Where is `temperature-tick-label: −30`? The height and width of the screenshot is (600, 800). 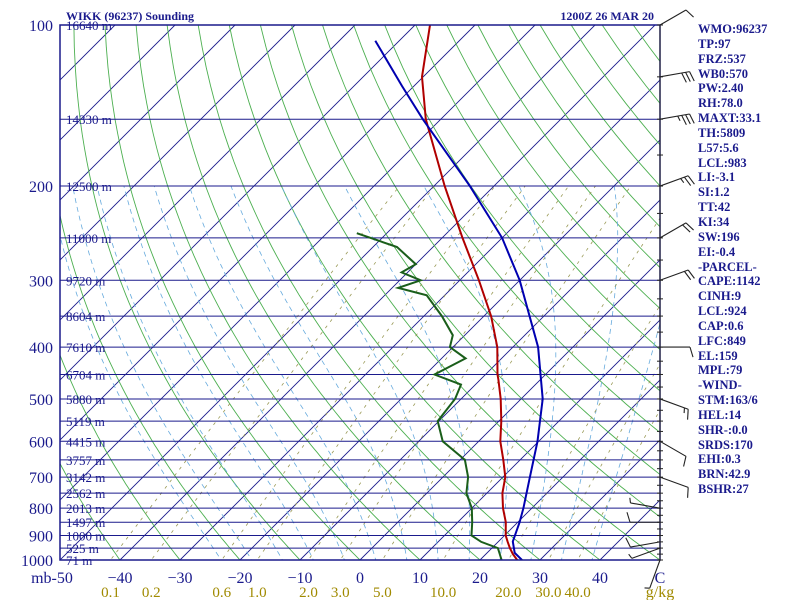 temperature-tick-label: −30 is located at coordinates (179, 578).